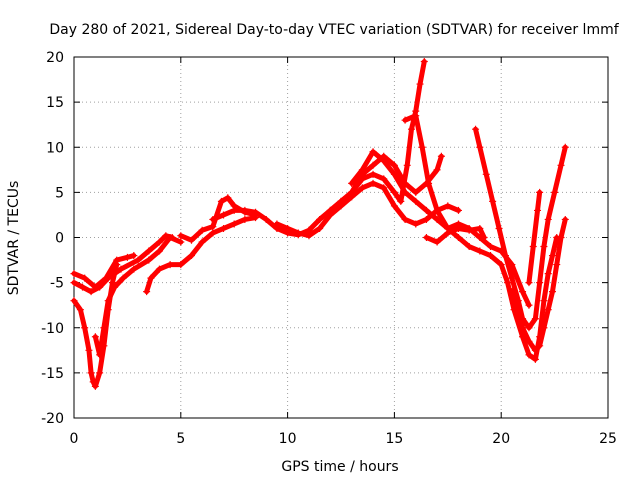 The height and width of the screenshot is (480, 640). What do you see at coordinates (394, 439) in the screenshot?
I see `x-tick-label: 15` at bounding box center [394, 439].